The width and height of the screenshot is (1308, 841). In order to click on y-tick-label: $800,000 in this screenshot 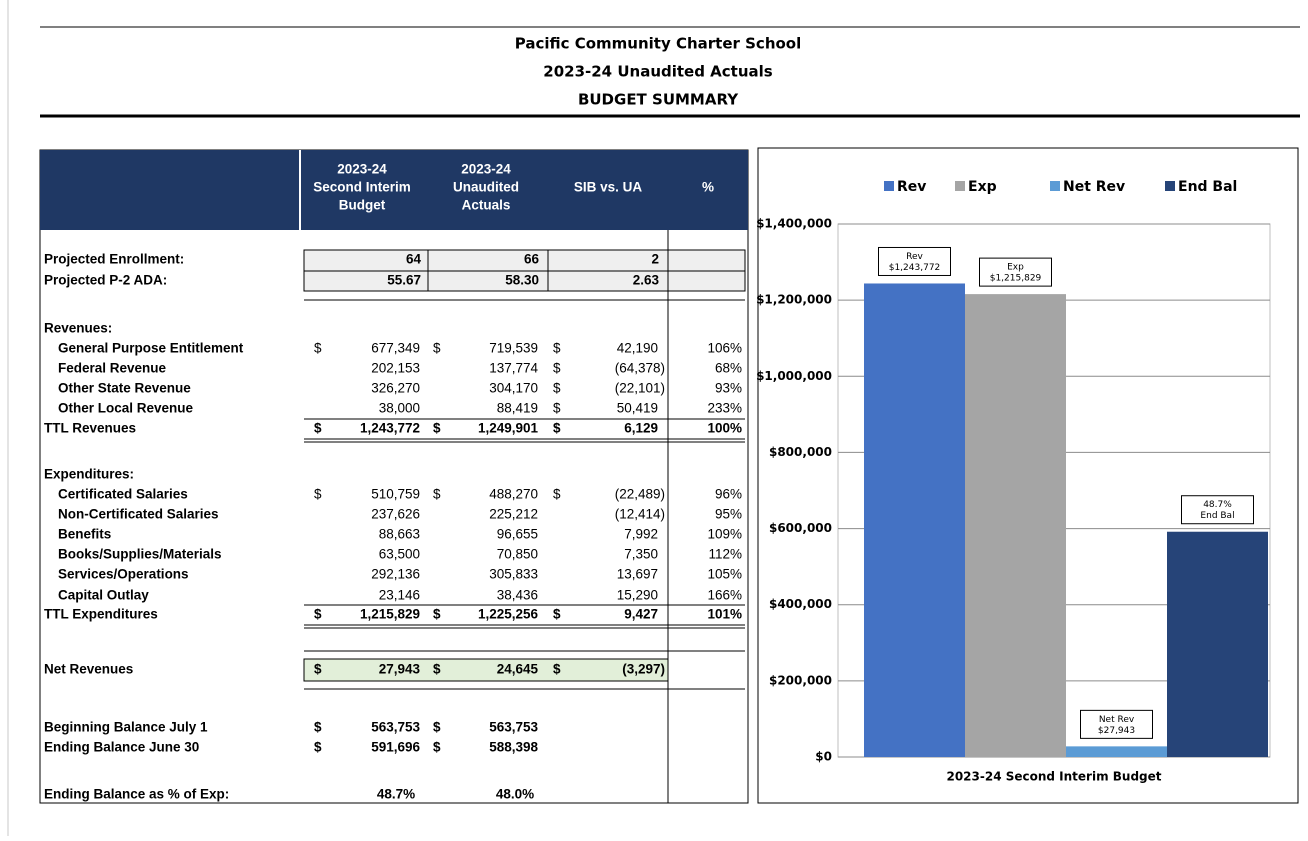, I will do `click(800, 452)`.